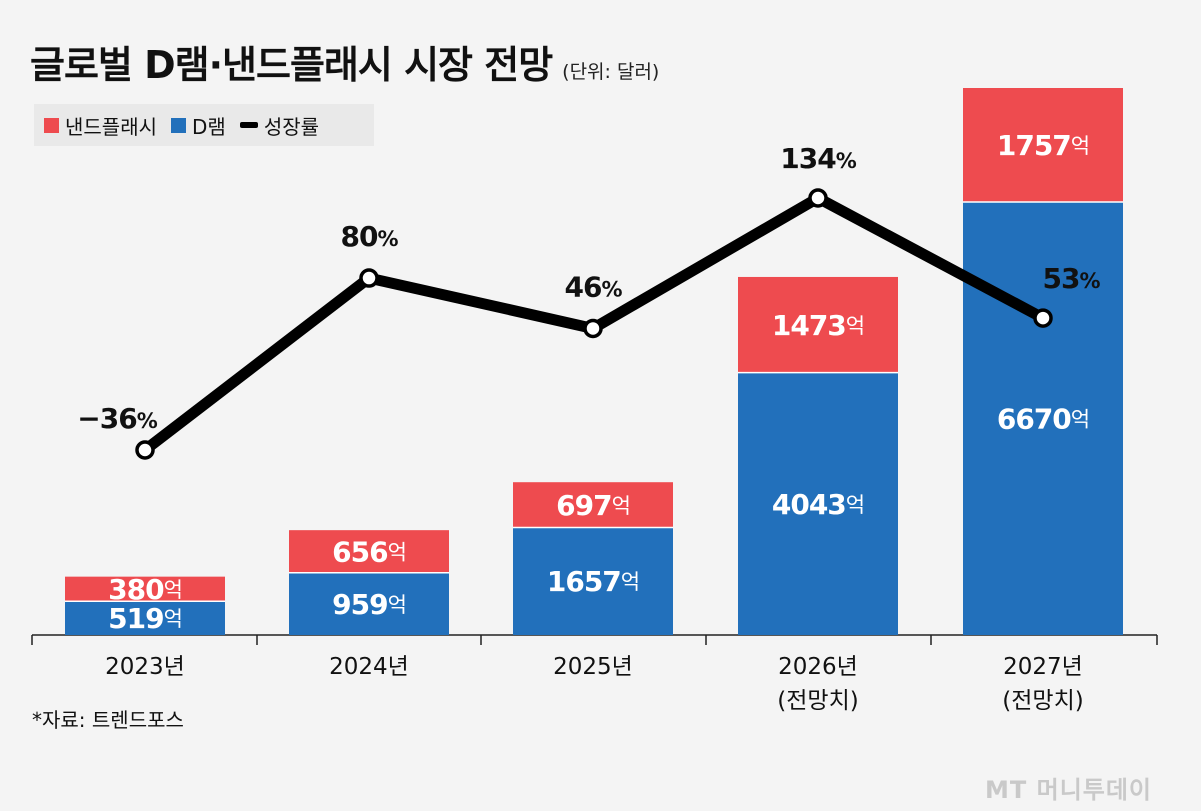  I want to click on dram-label-2024년-value: 959, so click(359, 604).